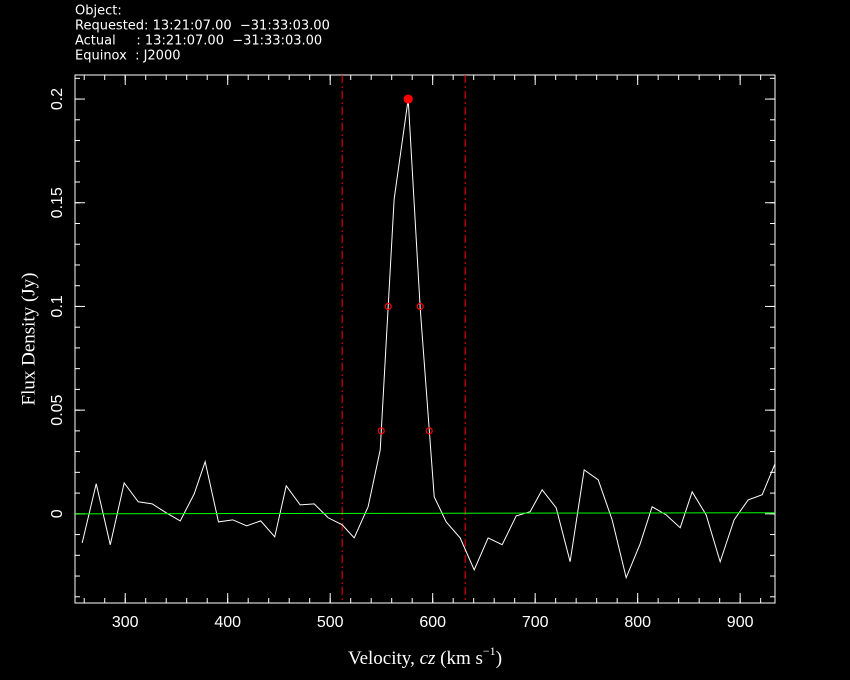 The image size is (850, 680). Describe the element at coordinates (57, 202) in the screenshot. I see `y-tick-label: 0.15` at that location.